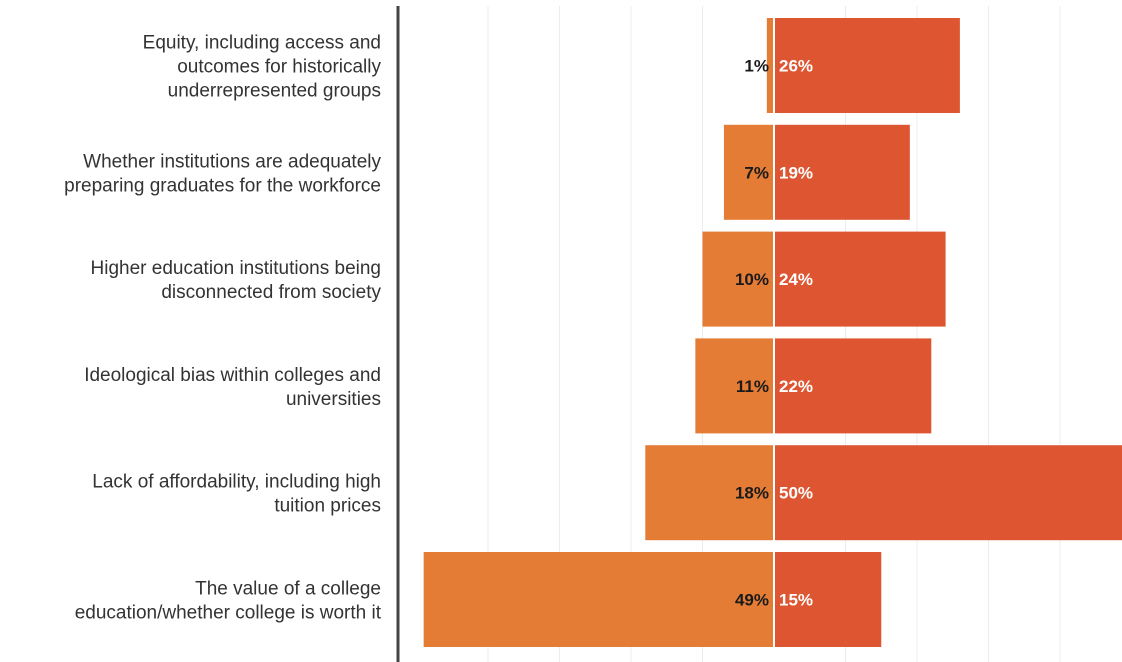 The image size is (1122, 662). I want to click on category-label-5-line-0: The value of a college, so click(288, 589).